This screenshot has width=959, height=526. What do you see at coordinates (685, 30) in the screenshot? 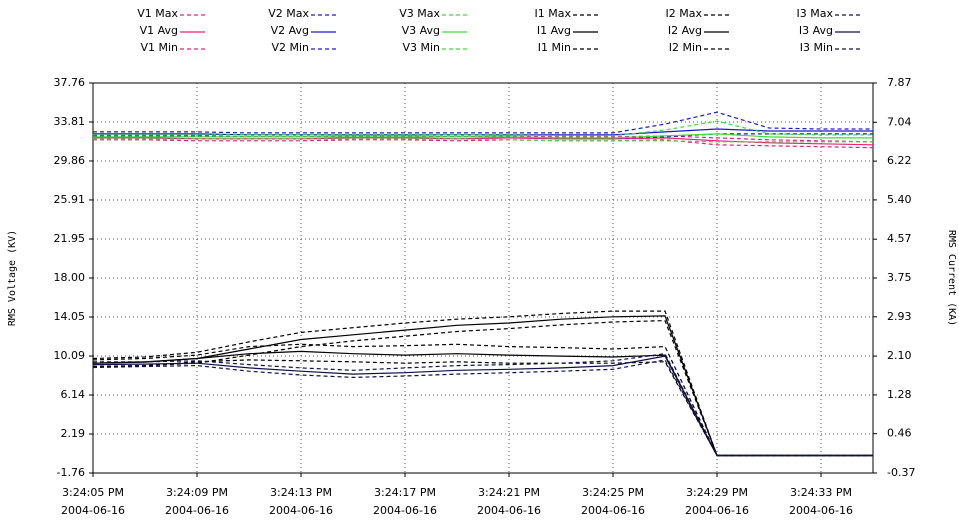
I see `legend-label: I2 Avg` at bounding box center [685, 30].